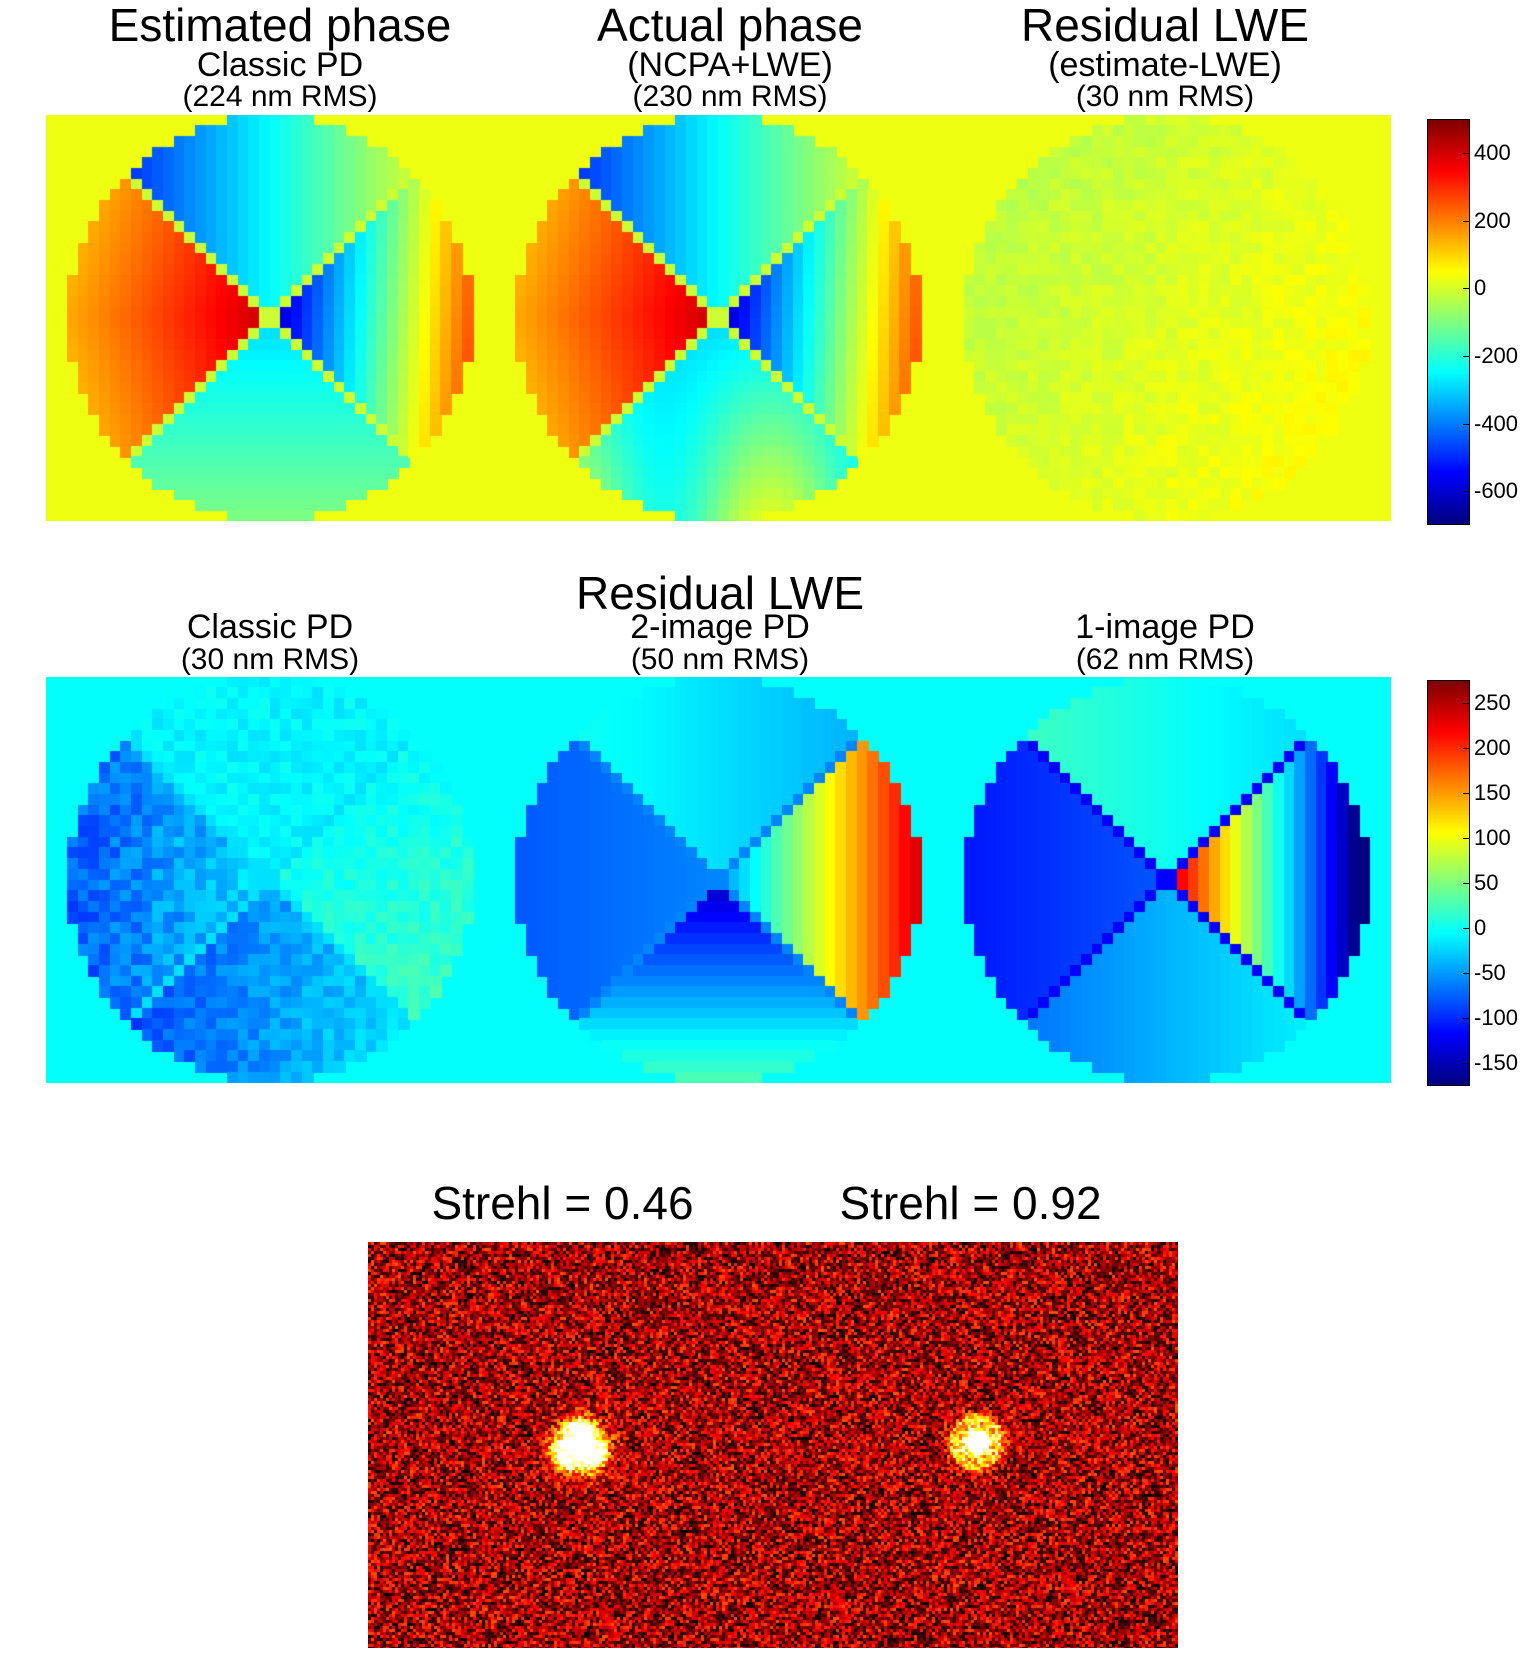 The height and width of the screenshot is (1673, 1523). Describe the element at coordinates (970, 1203) in the screenshot. I see `strehl-label-right: Strehl = 0.92` at that location.